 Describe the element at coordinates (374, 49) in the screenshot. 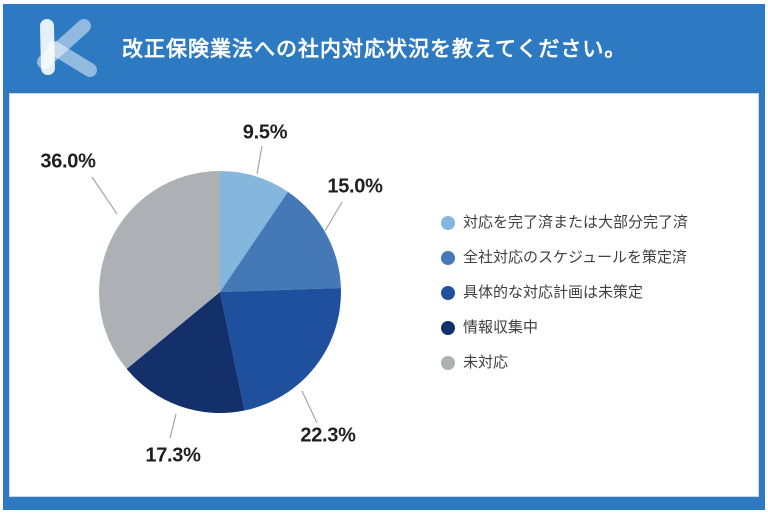

I see `question-title: 改正保険業法への社内対応状況を教えてください。` at that location.